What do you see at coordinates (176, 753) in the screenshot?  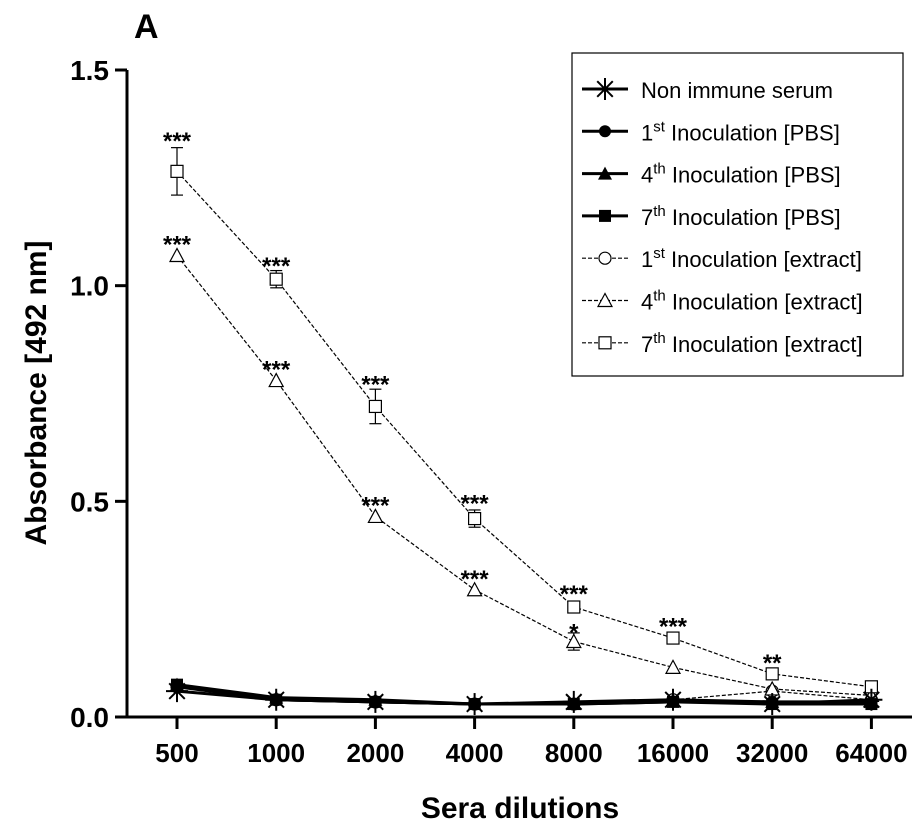 I see `x-tick-label: 500` at bounding box center [176, 753].